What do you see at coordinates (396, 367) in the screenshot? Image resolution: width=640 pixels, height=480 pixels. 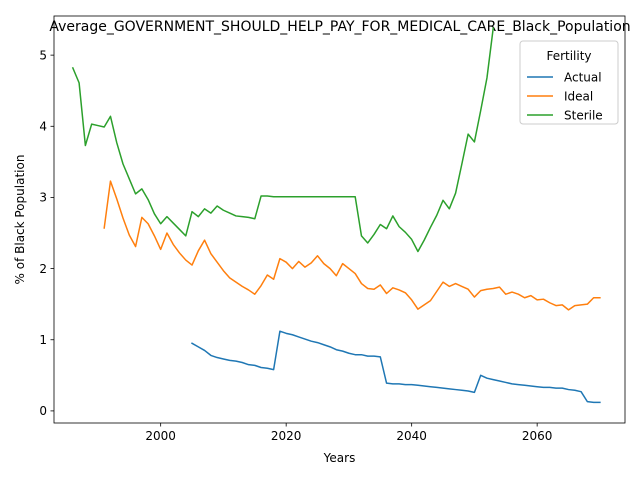 I see `series-line-actual` at bounding box center [396, 367].